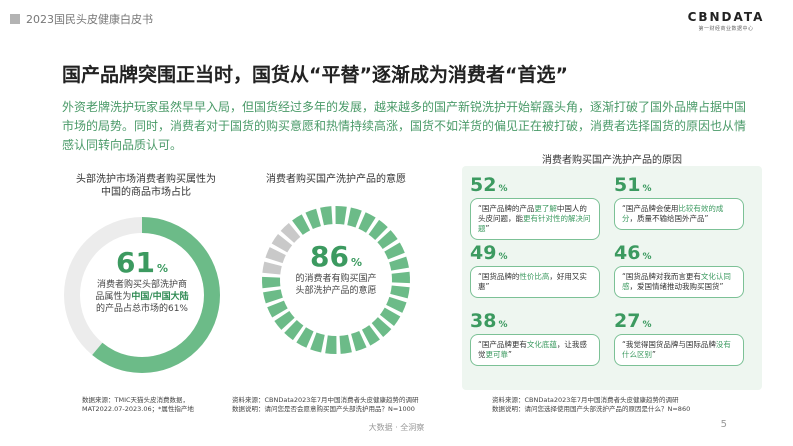 The image size is (793, 446). What do you see at coordinates (142, 285) in the screenshot?
I see `left-desc-line1: 消费者购买头部洗护商` at bounding box center [142, 285].